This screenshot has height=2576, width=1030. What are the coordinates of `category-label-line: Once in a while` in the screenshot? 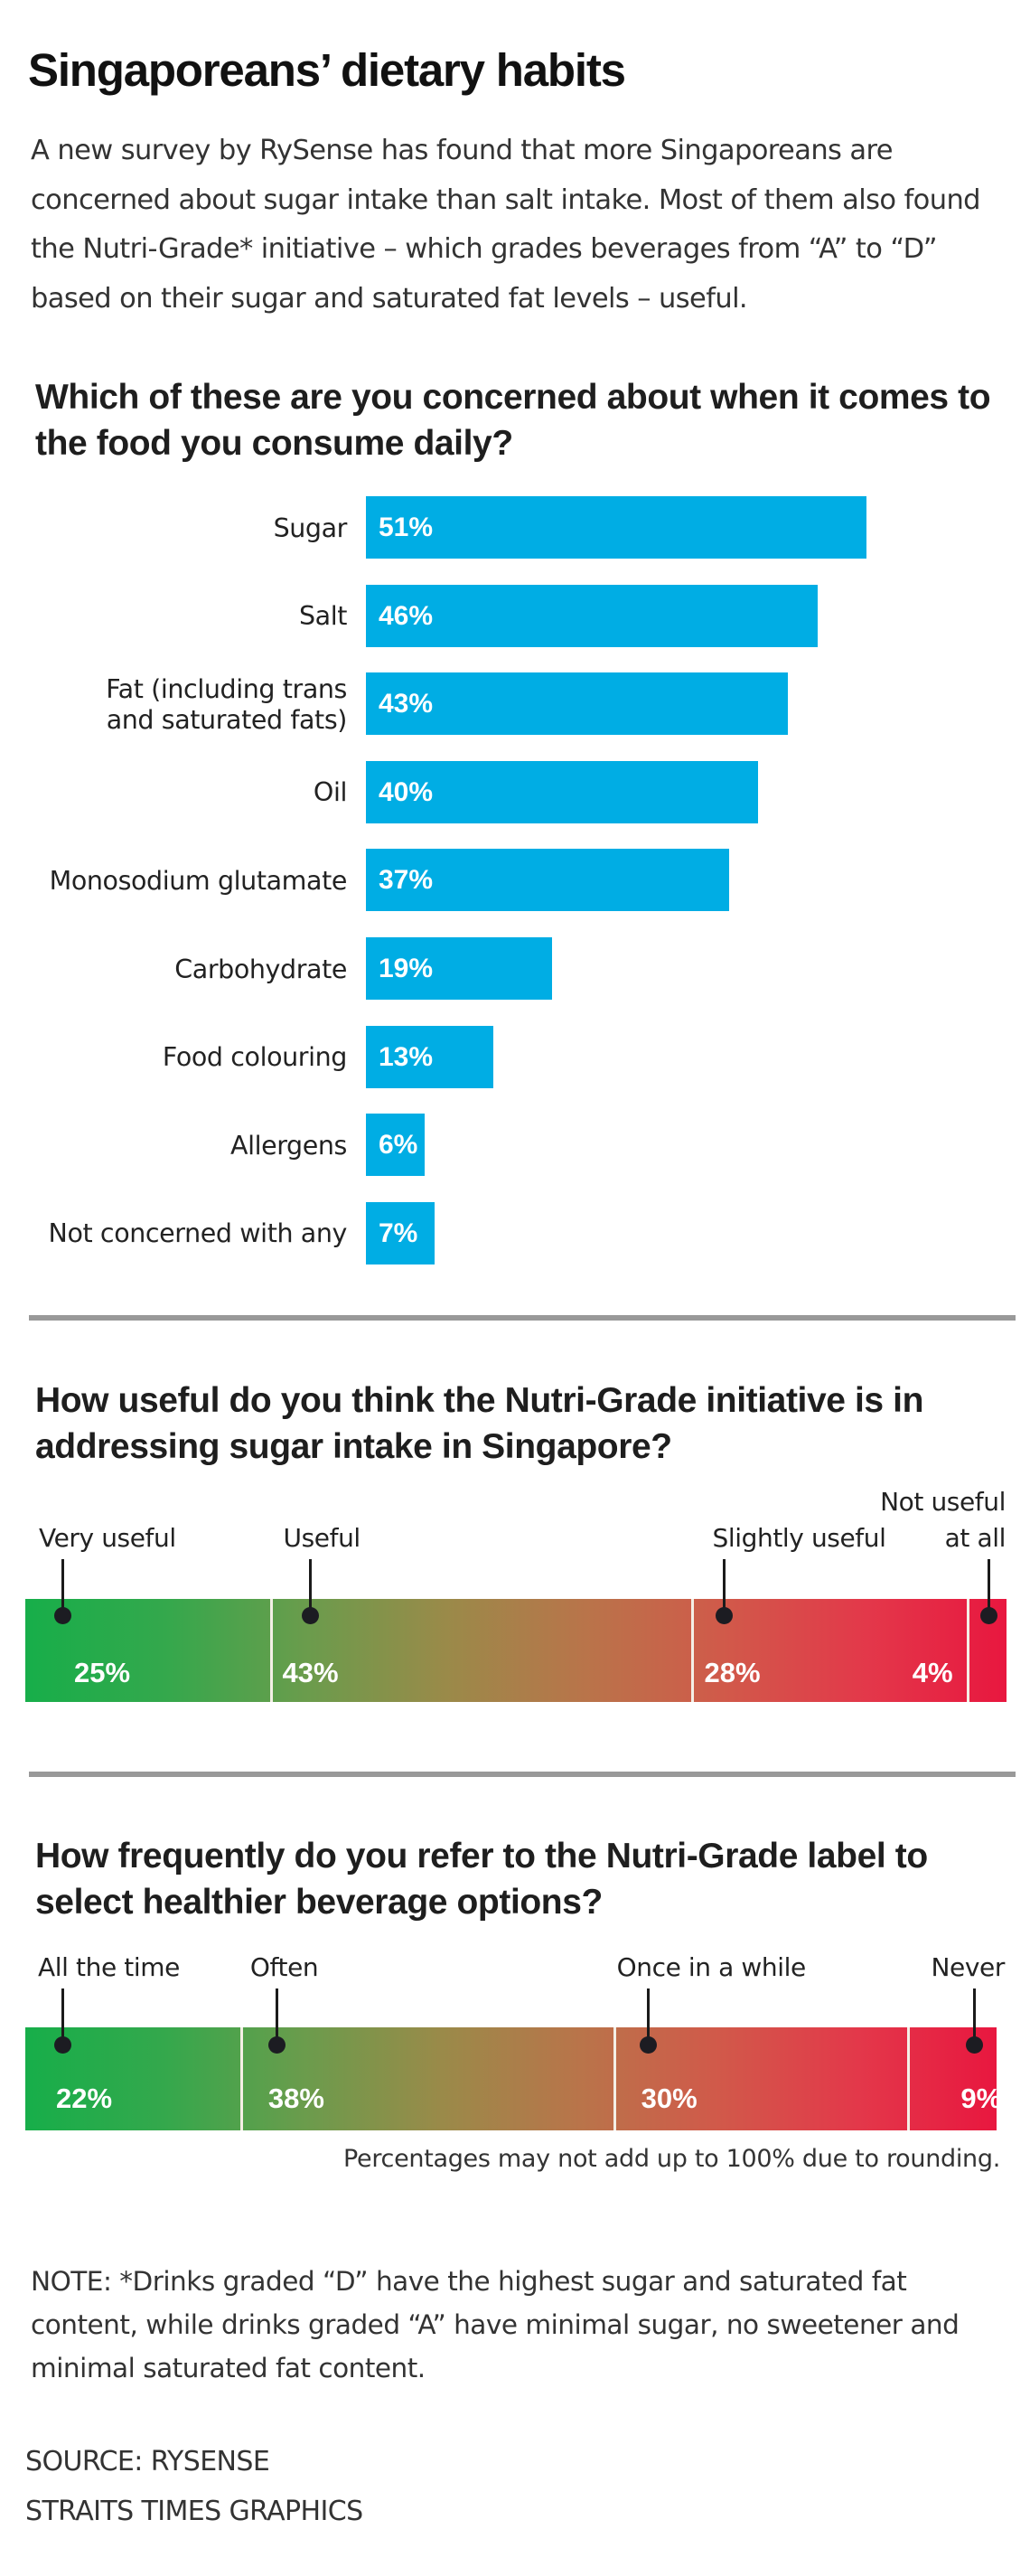 It's located at (711, 1967).